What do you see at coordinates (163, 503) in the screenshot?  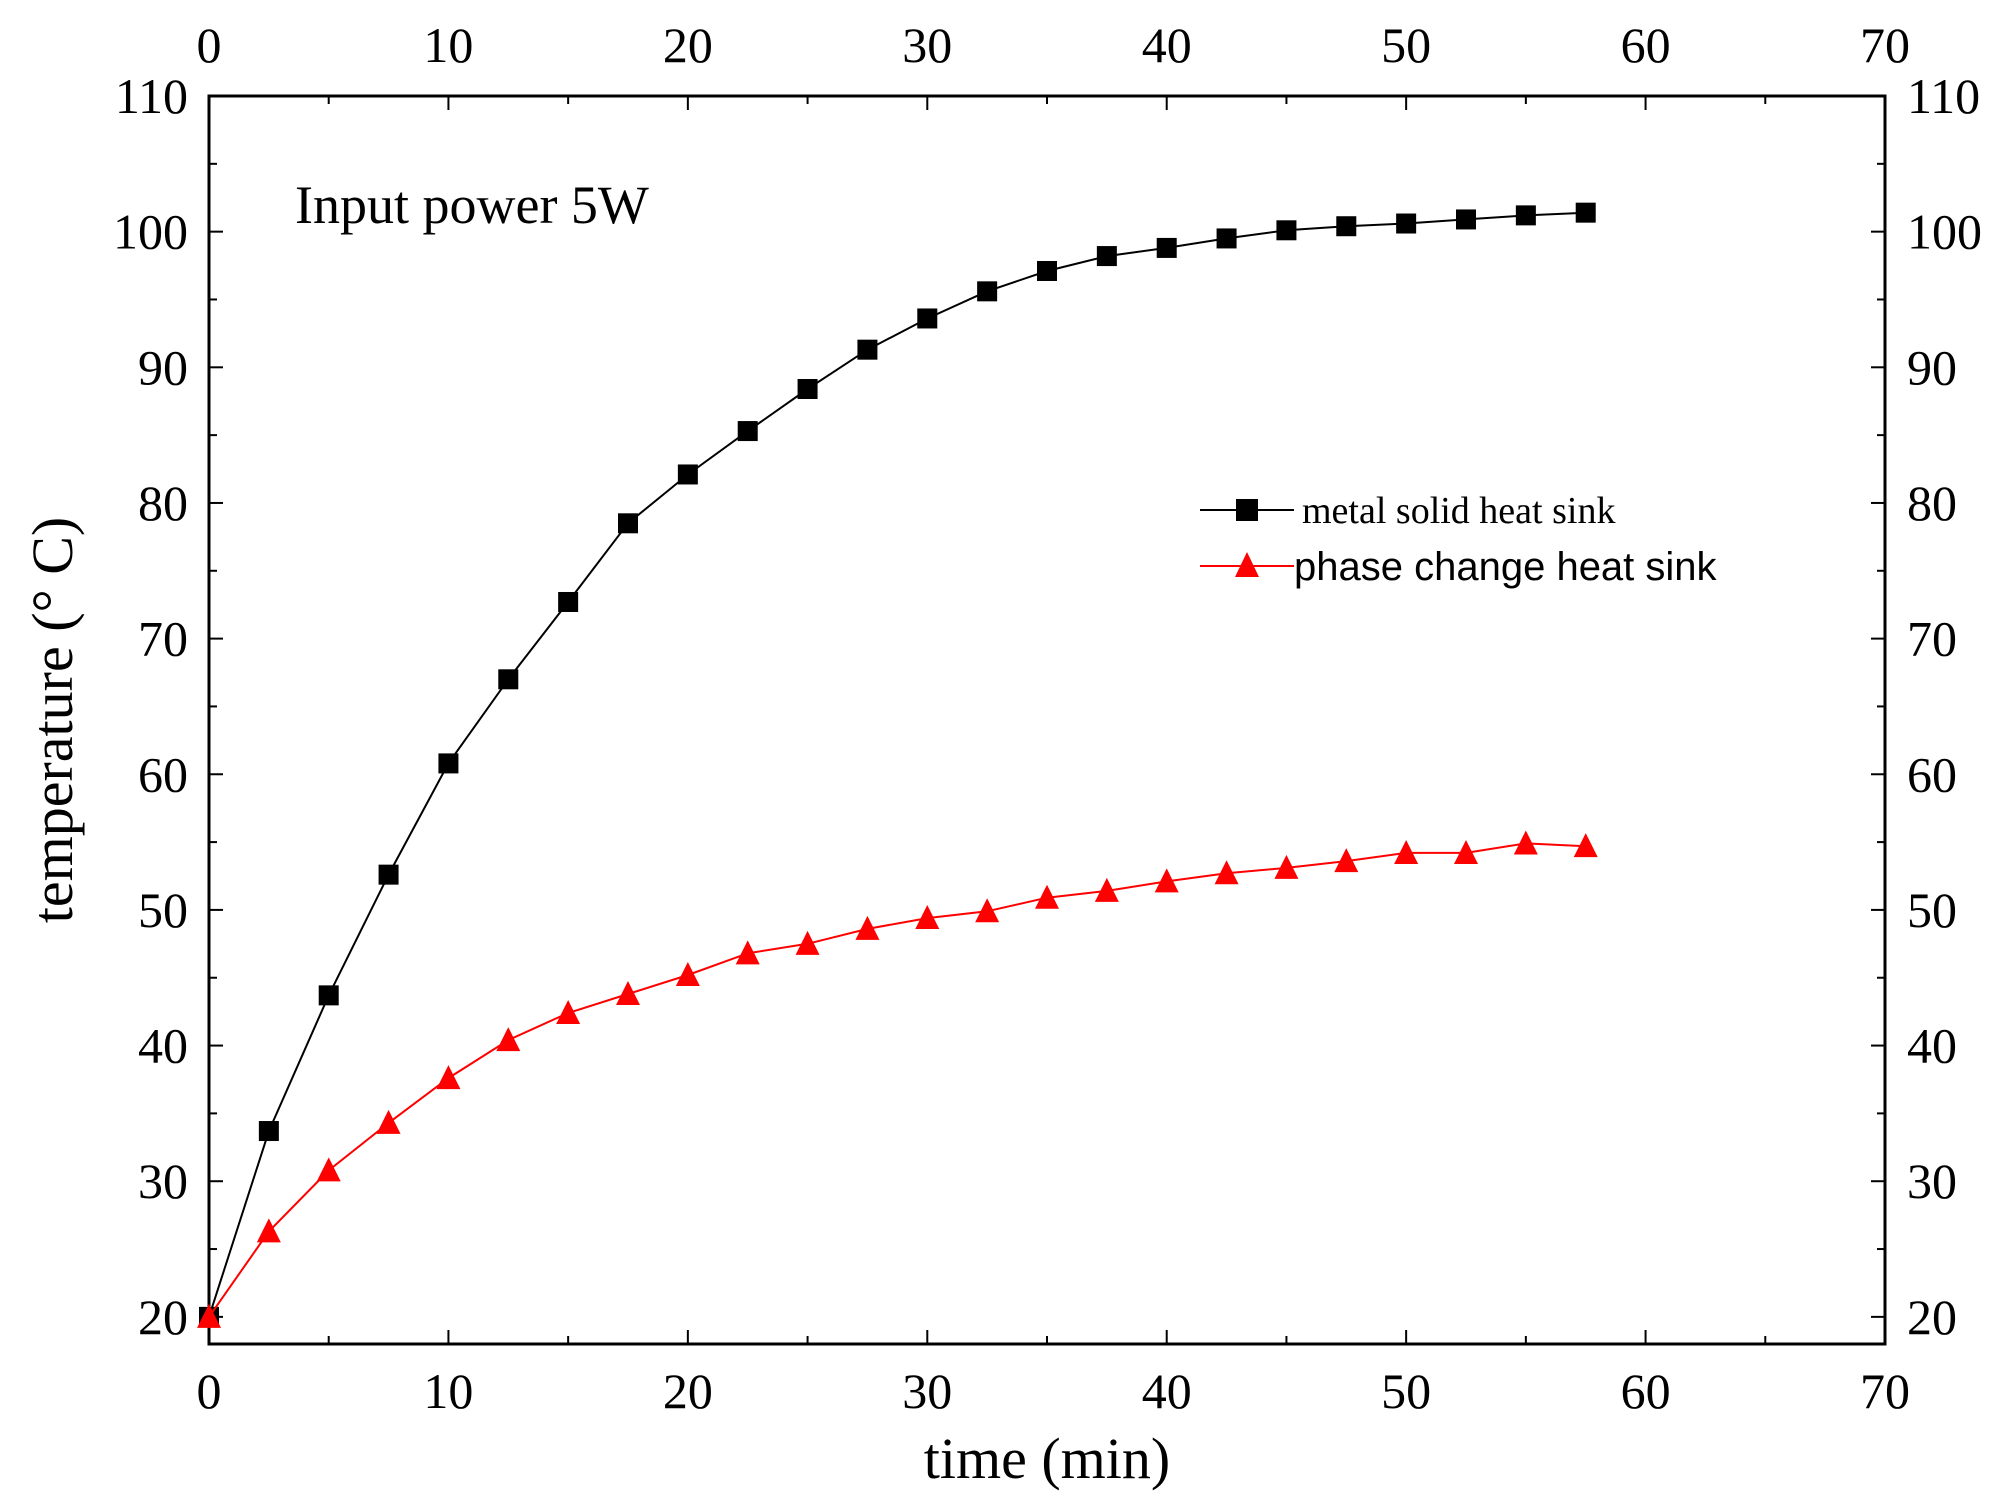 I see `y-tick-label-left: 80` at bounding box center [163, 503].